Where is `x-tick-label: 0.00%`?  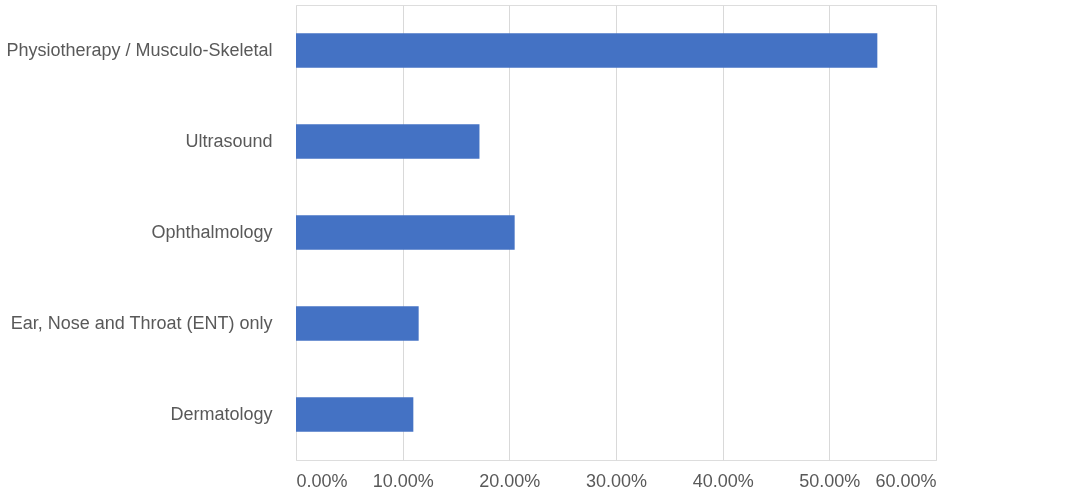 x-tick-label: 0.00% is located at coordinates (322, 480).